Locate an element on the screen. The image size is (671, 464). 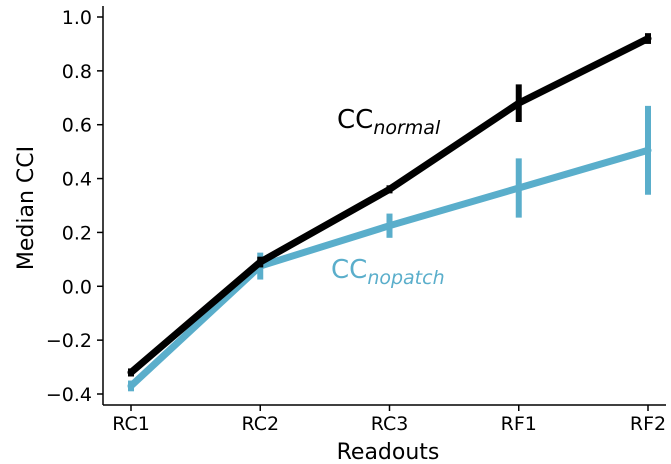
y-axis-label: Median CCI is located at coordinates (26, 208).